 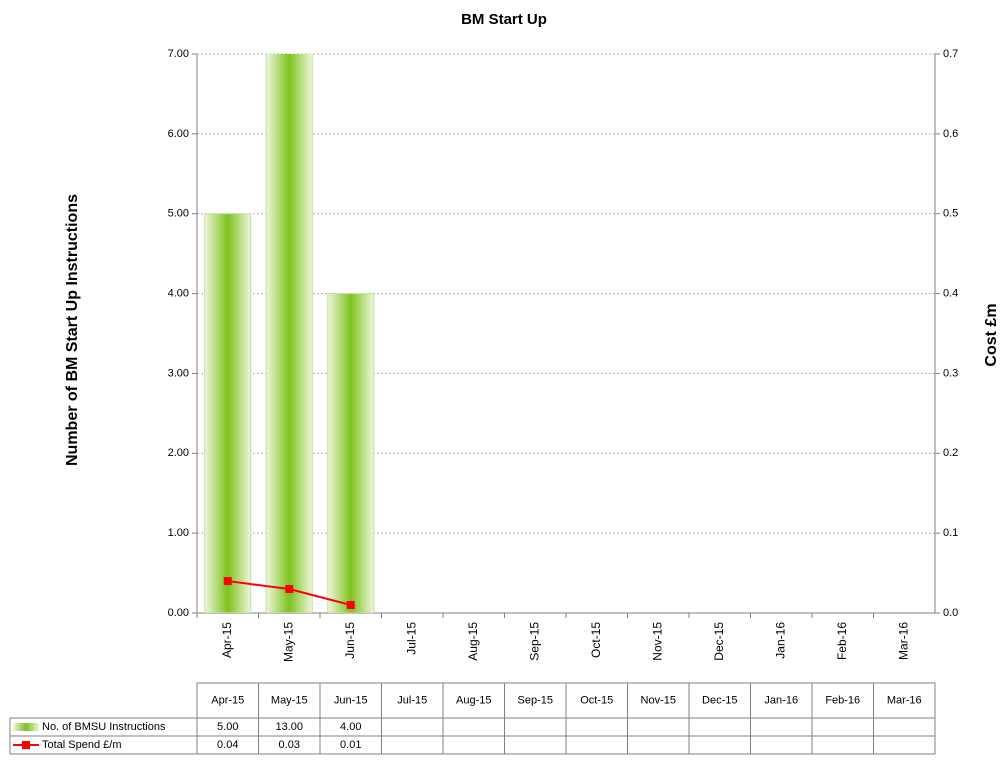 I want to click on x-tick-label: Oct-15, so click(x=596, y=640).